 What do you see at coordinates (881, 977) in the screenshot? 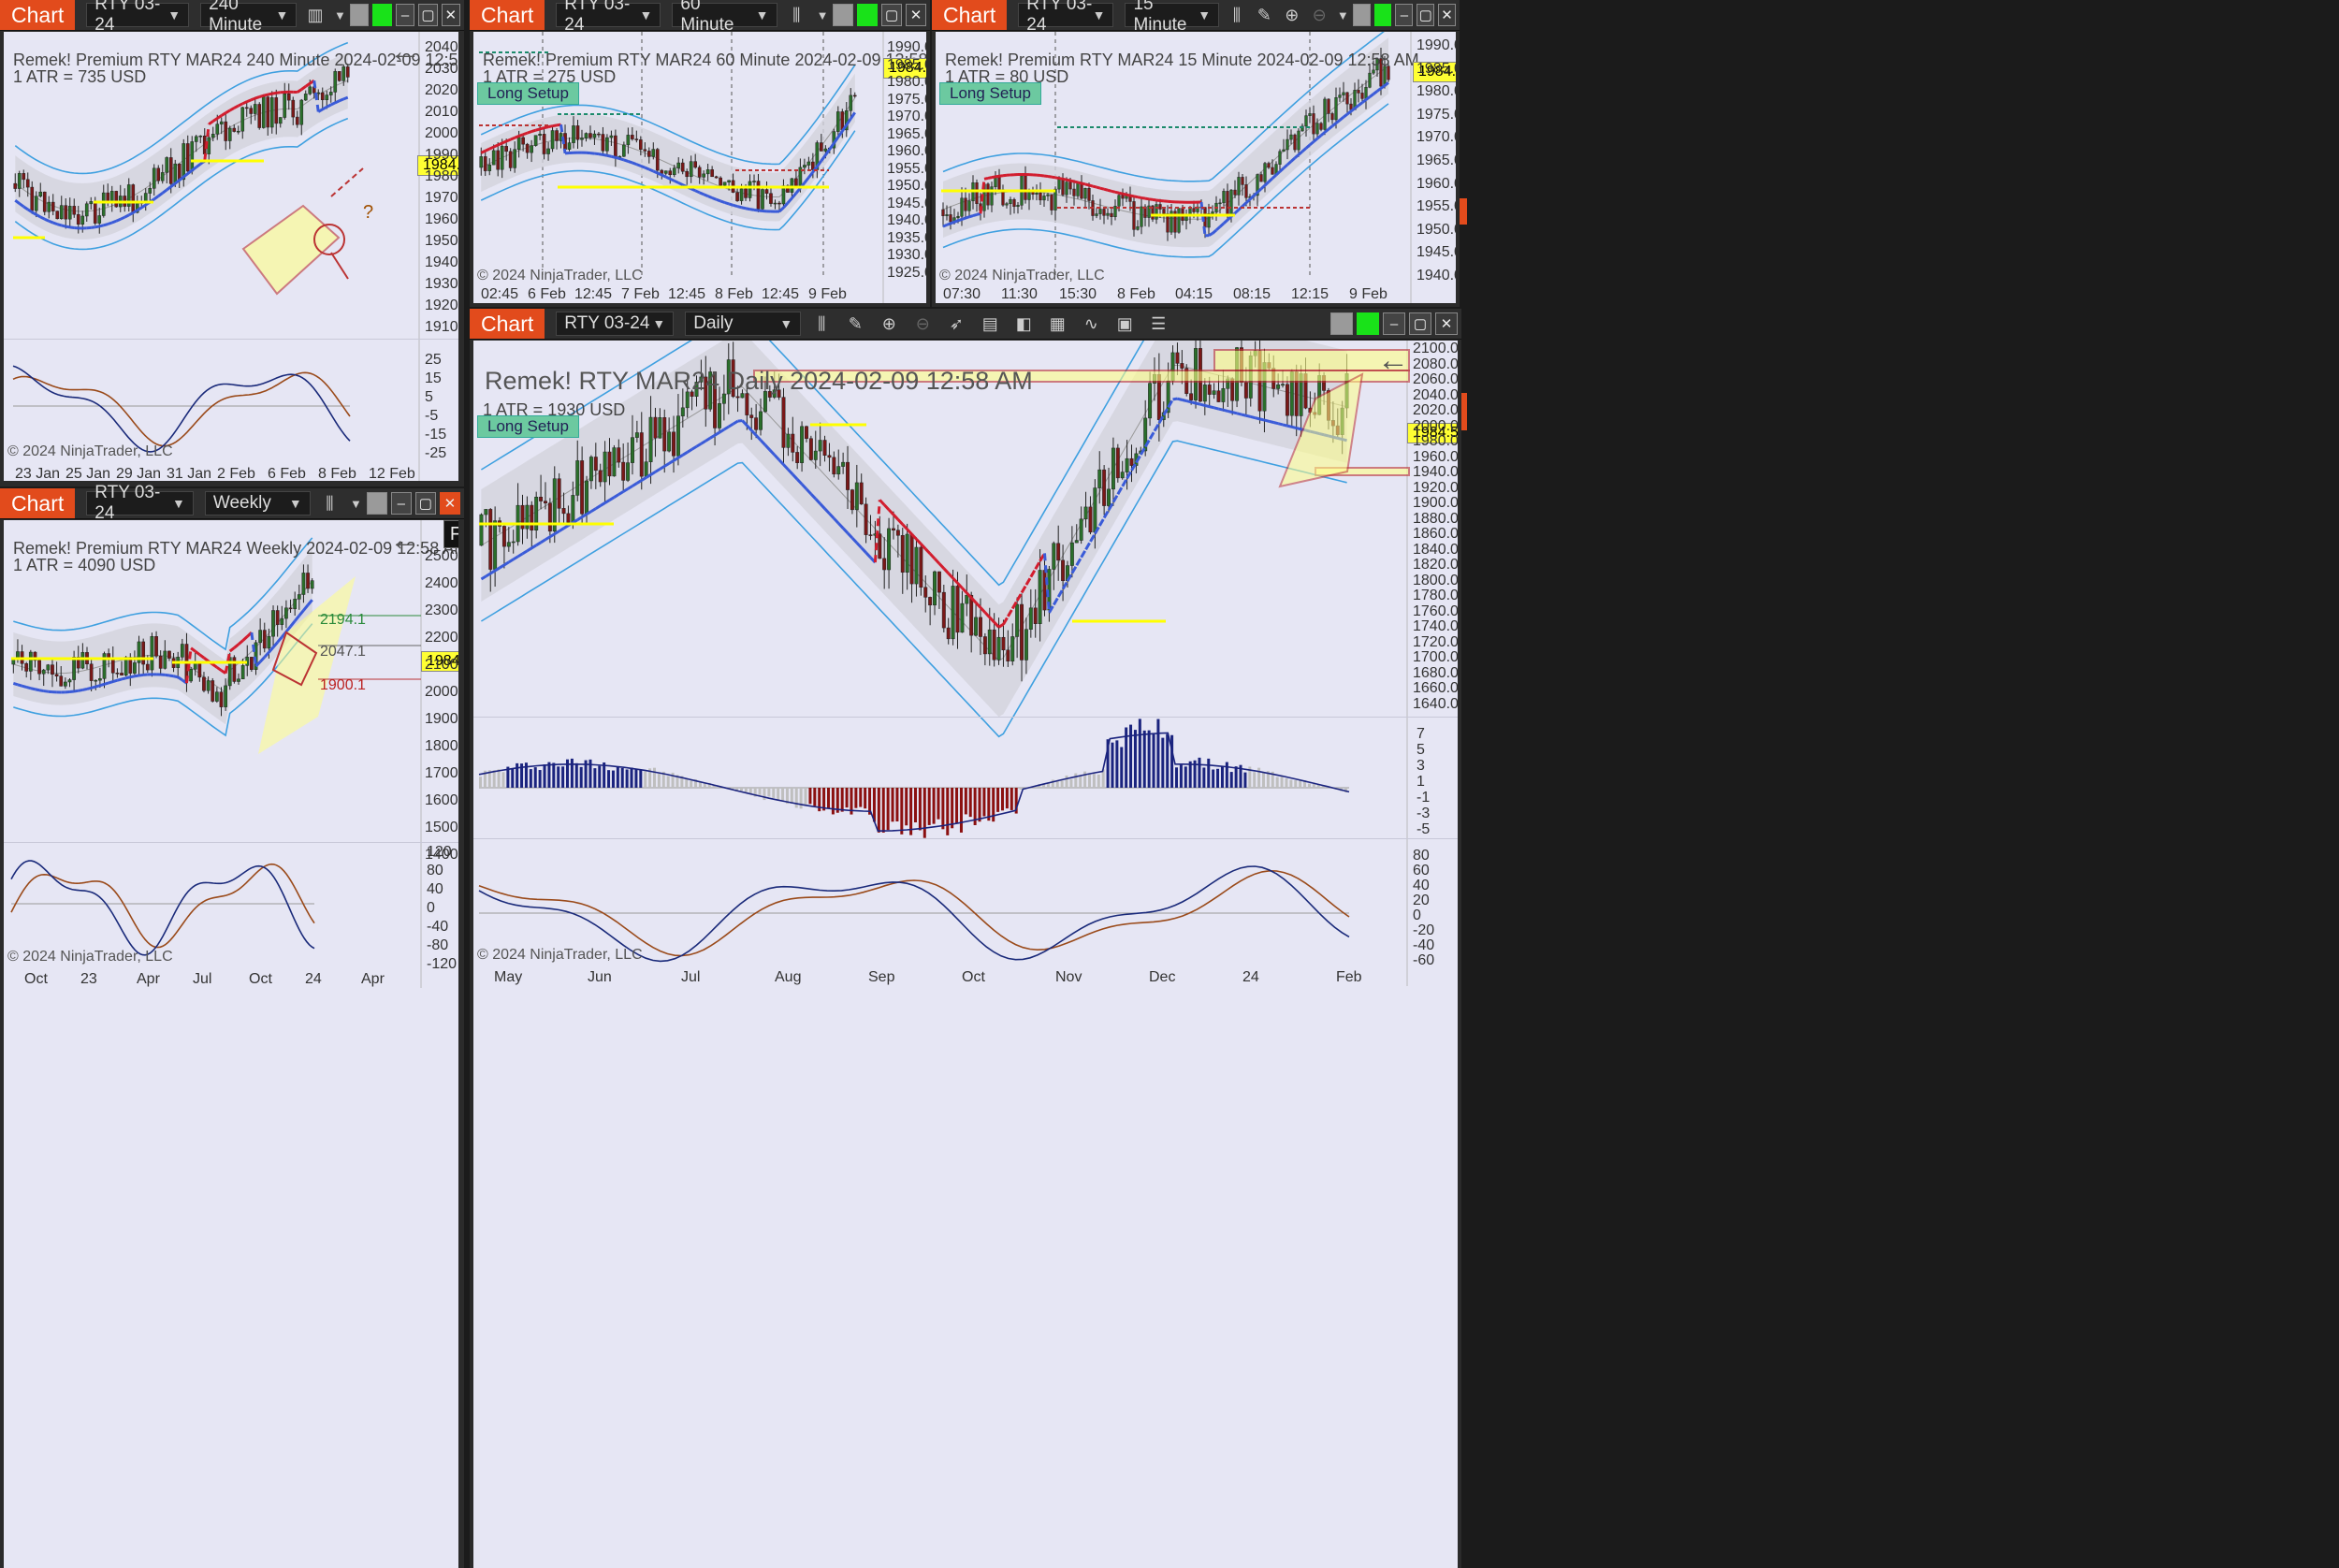
I see `date-tick-label: Sep` at bounding box center [881, 977].